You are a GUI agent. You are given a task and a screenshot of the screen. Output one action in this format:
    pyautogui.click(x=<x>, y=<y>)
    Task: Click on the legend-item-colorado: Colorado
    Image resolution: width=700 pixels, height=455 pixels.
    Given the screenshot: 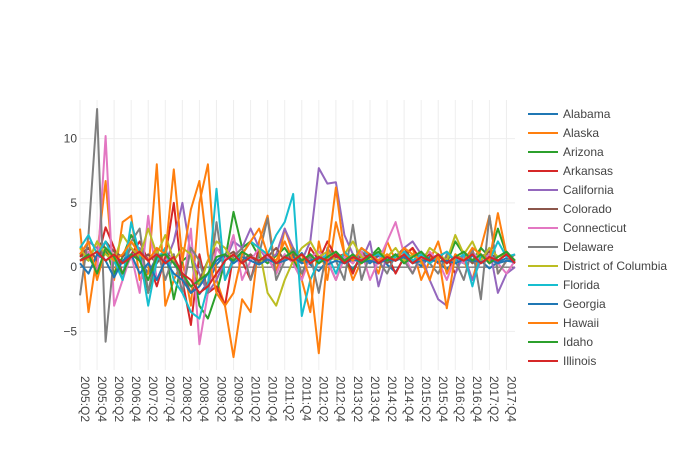 What is the action you would take?
    pyautogui.click(x=570, y=209)
    